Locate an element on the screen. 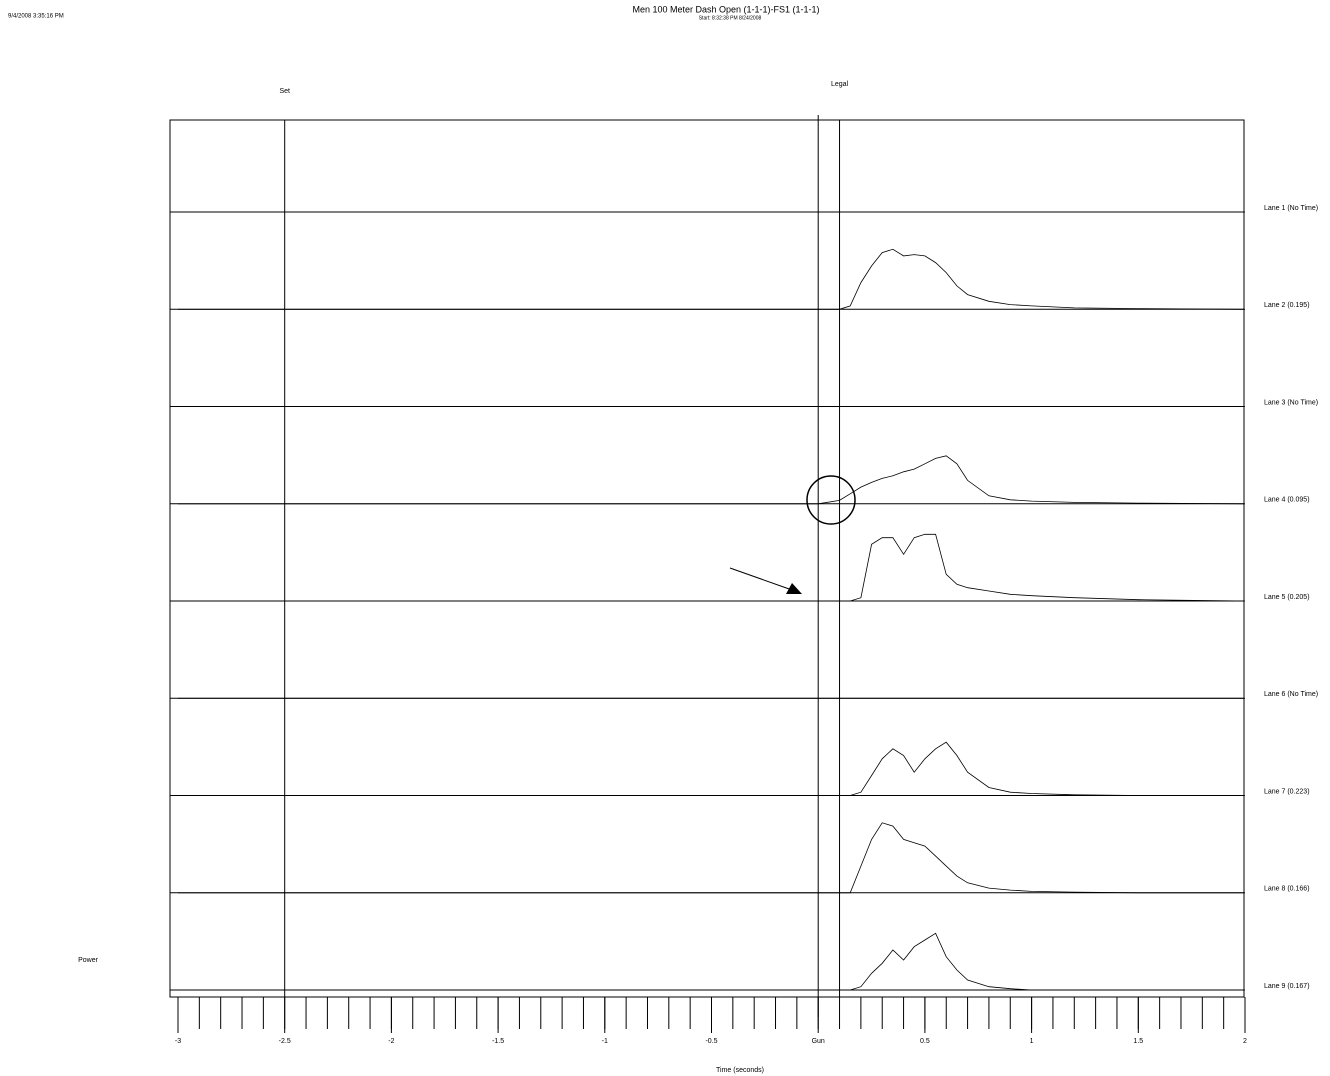  chart-subtitle: Start: 8:32:38 PM 8/24/2008 is located at coordinates (730, 18).